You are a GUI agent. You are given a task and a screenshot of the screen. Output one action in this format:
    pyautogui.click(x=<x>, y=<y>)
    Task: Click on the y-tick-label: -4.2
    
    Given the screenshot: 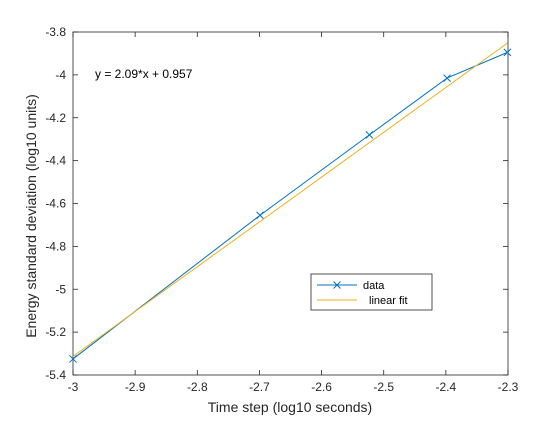 What is the action you would take?
    pyautogui.click(x=55, y=118)
    